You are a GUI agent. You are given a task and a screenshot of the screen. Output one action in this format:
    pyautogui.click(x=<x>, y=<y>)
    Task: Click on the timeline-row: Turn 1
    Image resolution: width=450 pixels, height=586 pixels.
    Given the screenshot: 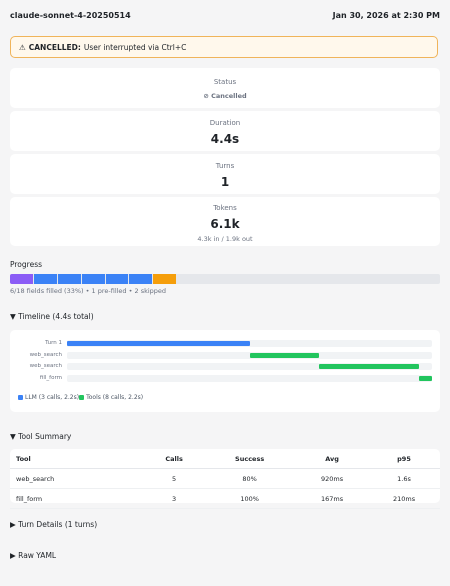 What is the action you would take?
    pyautogui.click(x=225, y=343)
    